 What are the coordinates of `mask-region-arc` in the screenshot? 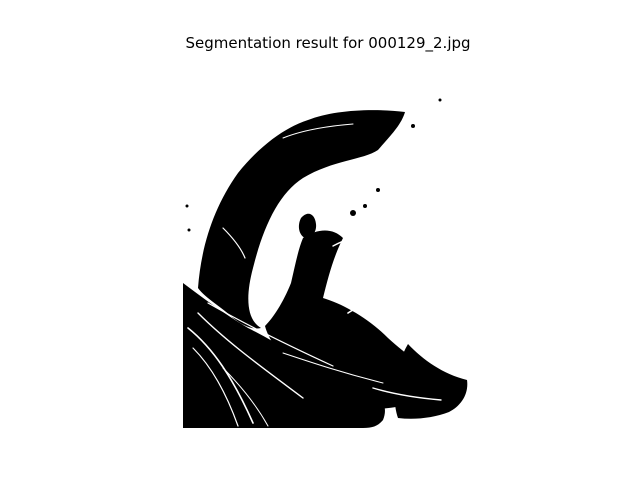 It's located at (301, 219).